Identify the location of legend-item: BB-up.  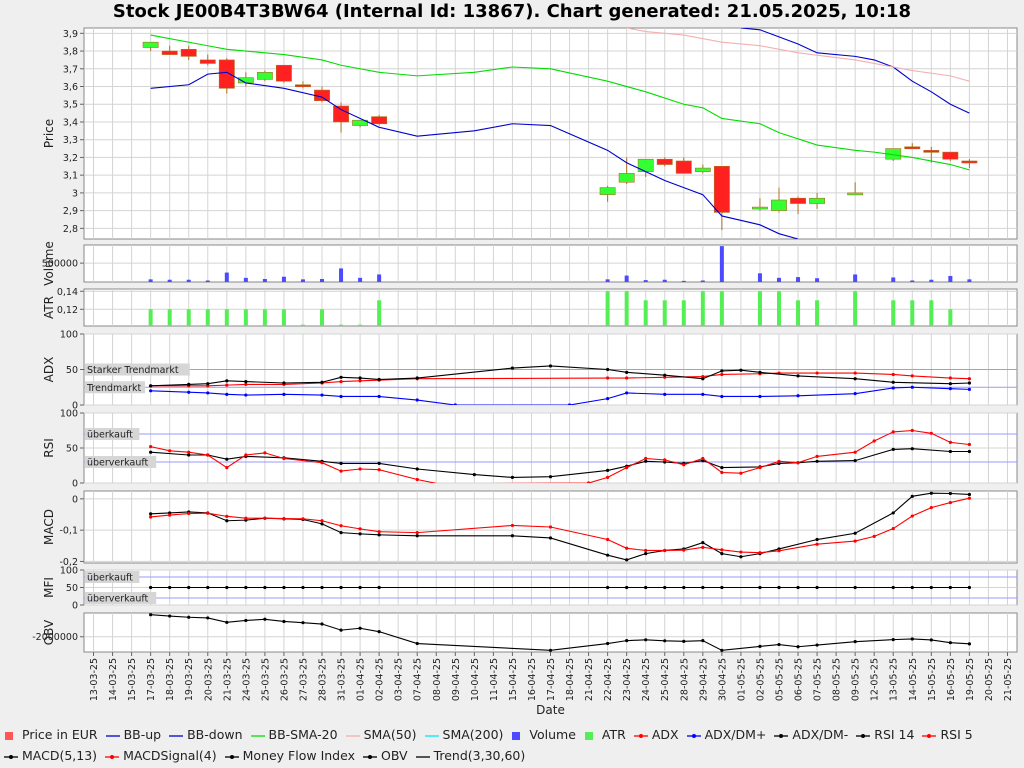
(133, 734).